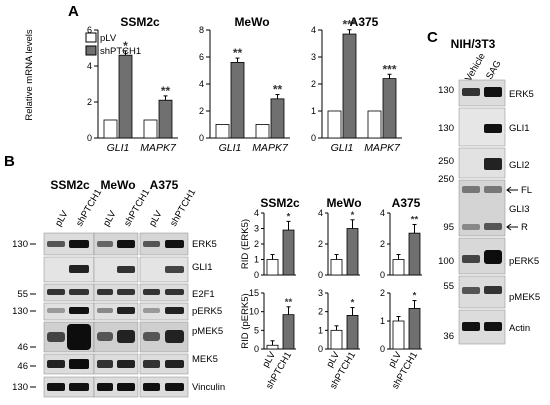 The image size is (550, 405). What do you see at coordinates (349, 25) in the screenshot?
I see `significance-label: ***` at bounding box center [349, 25].